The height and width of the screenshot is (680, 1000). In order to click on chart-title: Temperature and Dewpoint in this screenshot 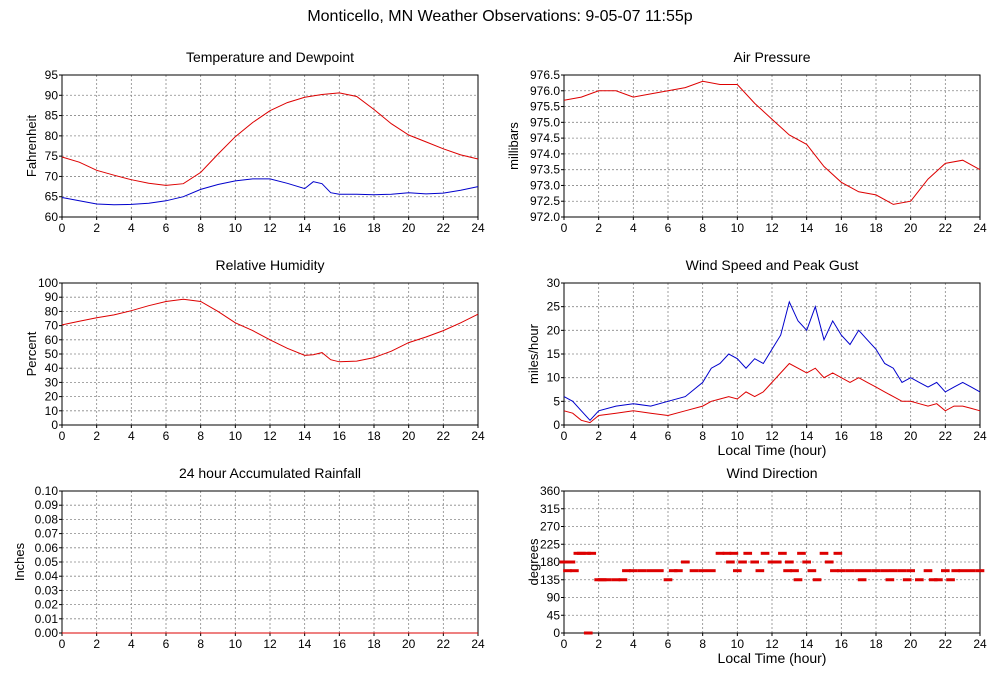, I will do `click(270, 57)`.